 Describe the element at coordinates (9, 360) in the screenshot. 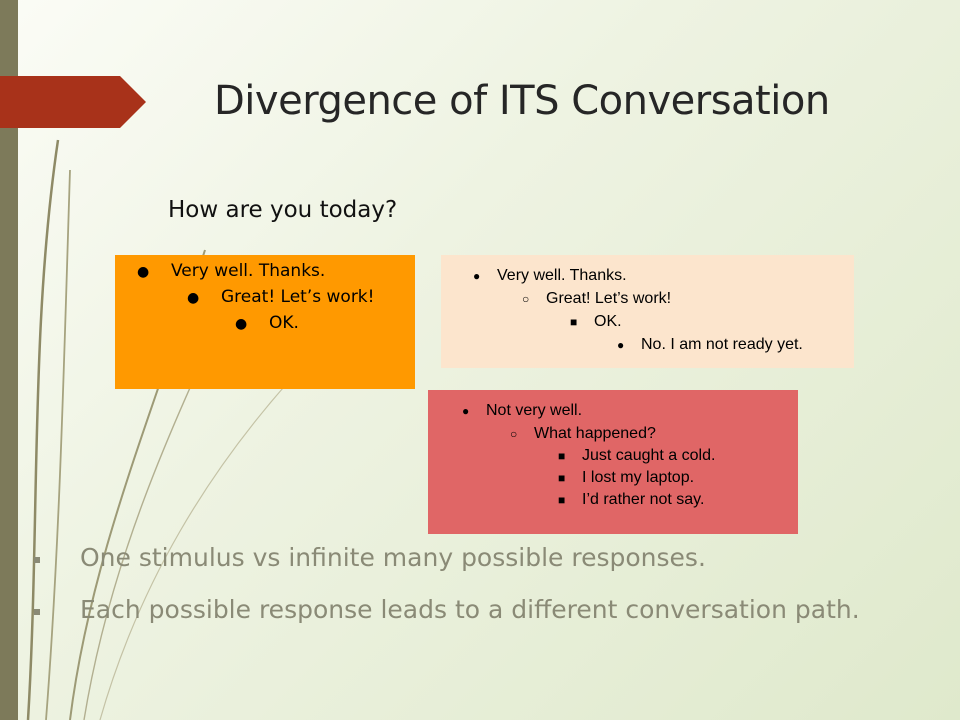

I see `left-accent-bar` at that location.